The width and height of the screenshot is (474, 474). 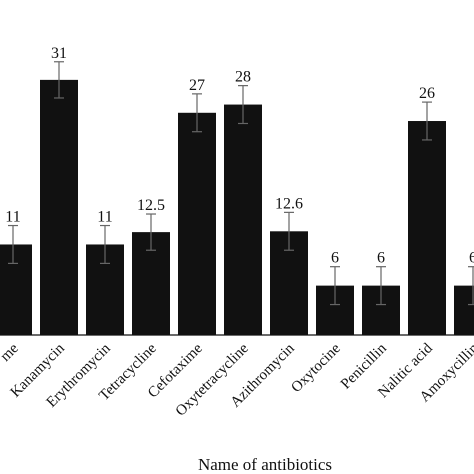 I want to click on x-tick-label: me, so click(x=11, y=352).